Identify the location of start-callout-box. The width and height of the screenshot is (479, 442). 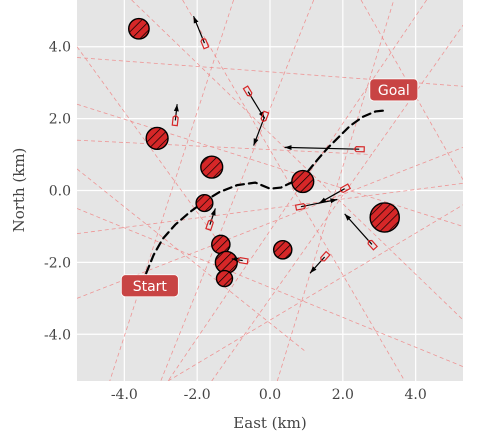
(149, 286).